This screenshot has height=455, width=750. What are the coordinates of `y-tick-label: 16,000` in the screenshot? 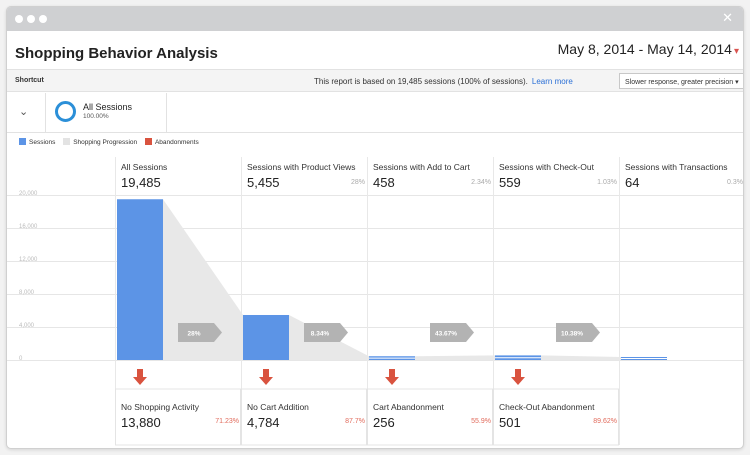 It's located at (28, 227).